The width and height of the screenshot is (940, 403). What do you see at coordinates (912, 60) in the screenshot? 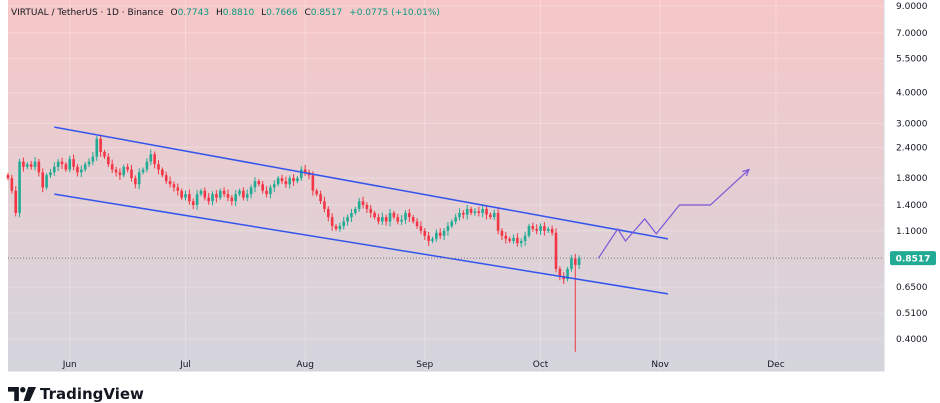
I see `y-tick-label: 5.5000` at bounding box center [912, 60].